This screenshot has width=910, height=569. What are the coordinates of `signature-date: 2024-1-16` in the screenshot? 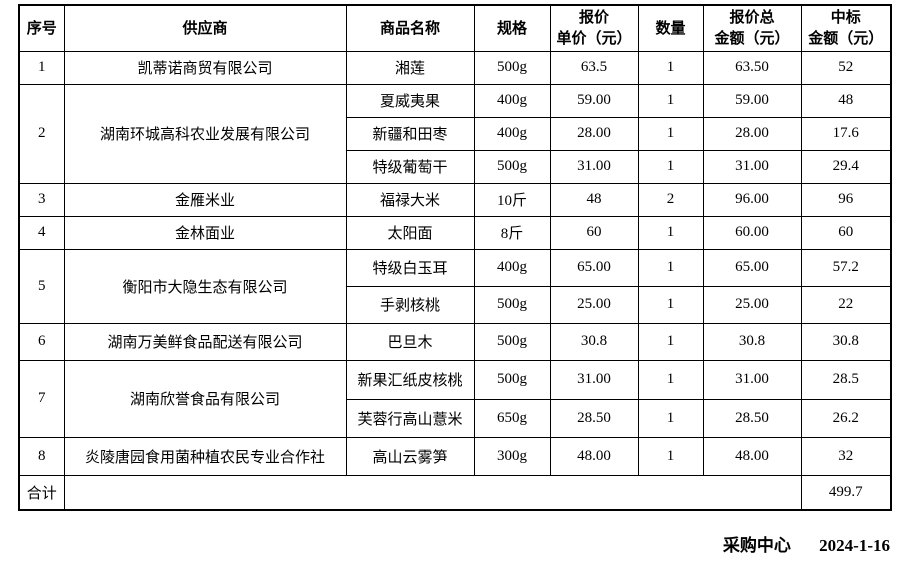 It's located at (854, 545).